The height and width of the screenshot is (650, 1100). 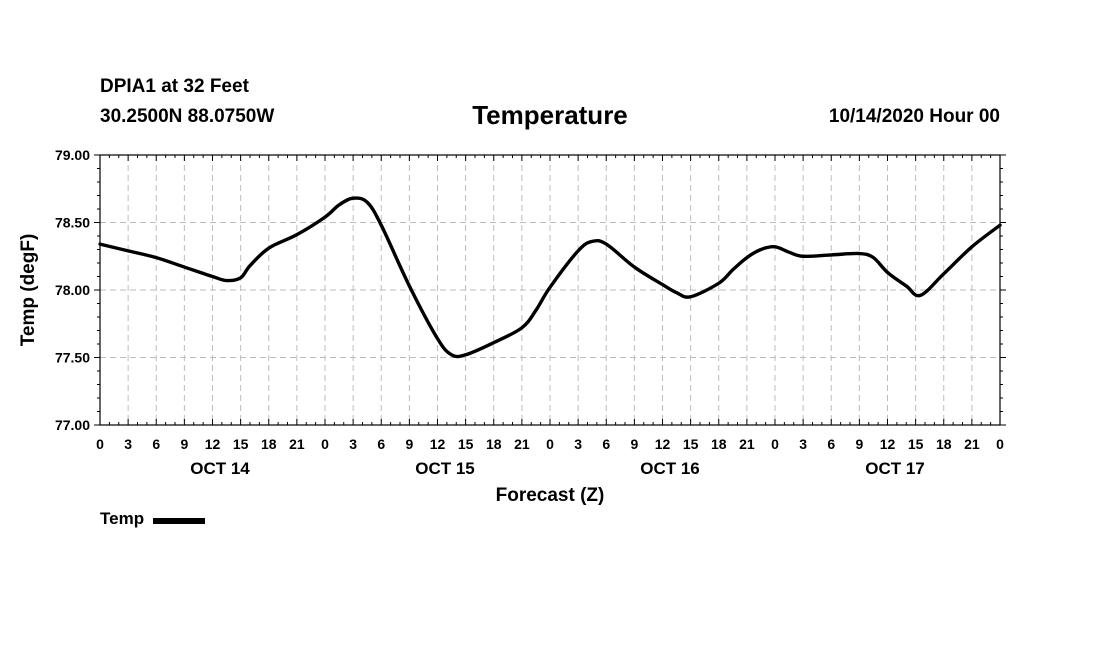 I want to click on station-name: DPIA1 at 32 Feet, so click(x=174, y=86).